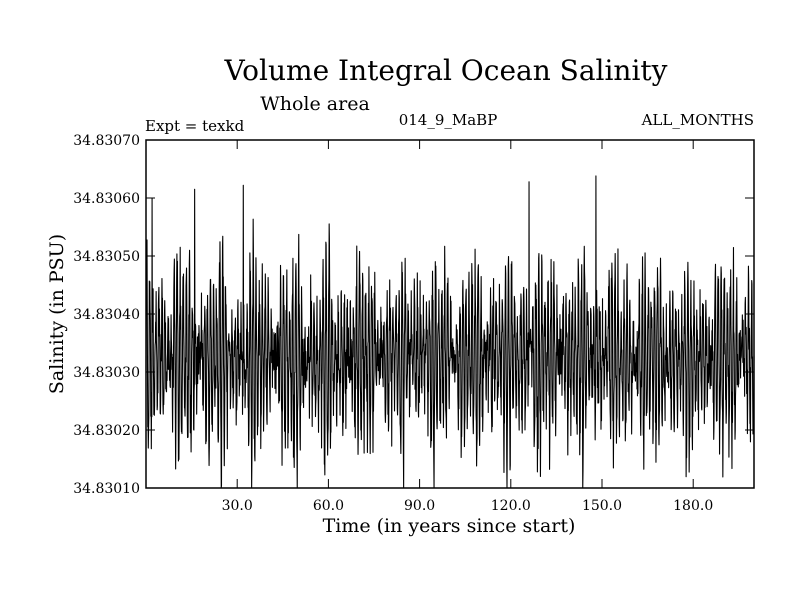 This screenshot has height=600, width=800. Describe the element at coordinates (106, 431) in the screenshot. I see `y-tick-label: 34.83020` at that location.